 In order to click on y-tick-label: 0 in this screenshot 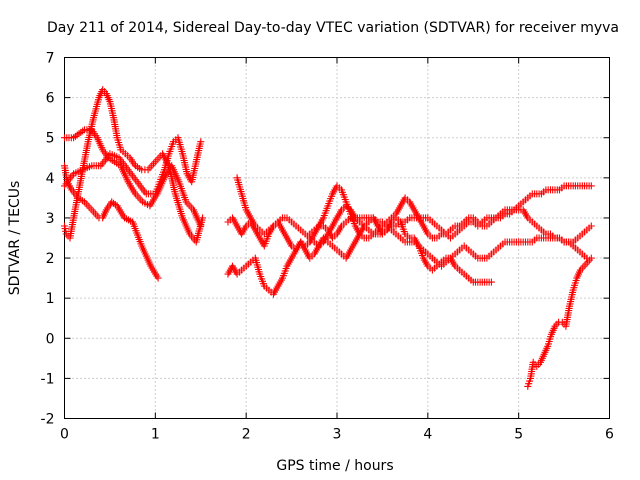, I will do `click(50, 339)`.